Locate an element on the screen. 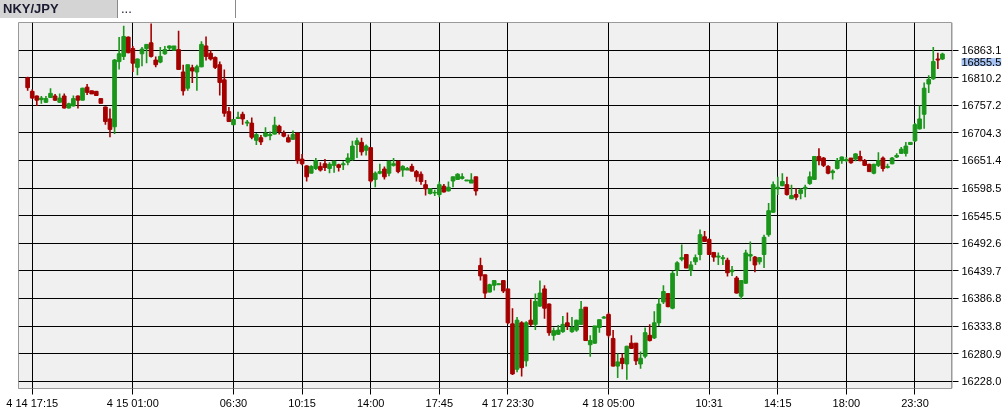 This screenshot has height=414, width=1005. x-tick-label: 18:00 is located at coordinates (846, 402).